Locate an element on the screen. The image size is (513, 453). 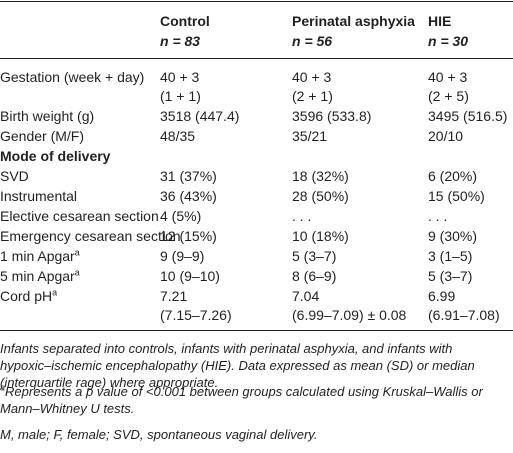
row-label: Emergency cesarean section is located at coordinates (90, 236).